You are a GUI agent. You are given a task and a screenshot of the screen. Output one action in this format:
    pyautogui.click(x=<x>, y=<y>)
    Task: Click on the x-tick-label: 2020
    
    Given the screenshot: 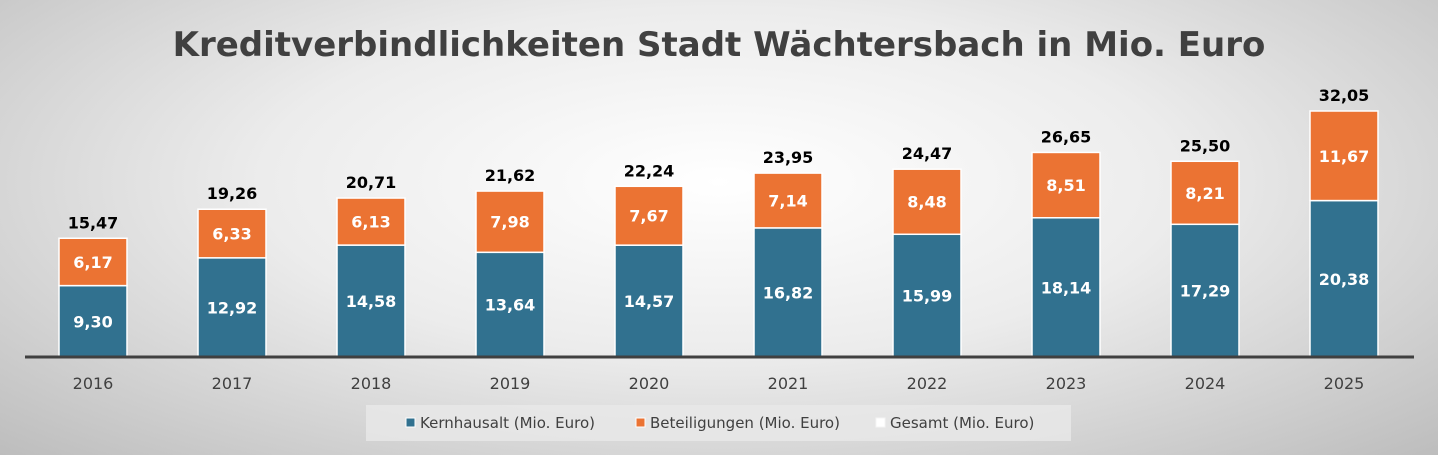 What is the action you would take?
    pyautogui.click(x=649, y=383)
    